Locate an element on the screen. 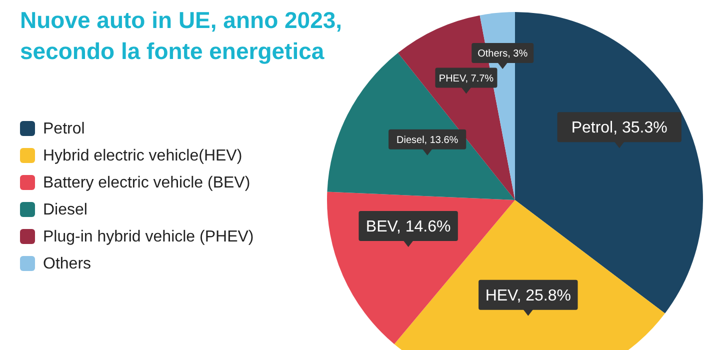  legend-label: Hybrid electric vehicle(HEV) is located at coordinates (142, 156).